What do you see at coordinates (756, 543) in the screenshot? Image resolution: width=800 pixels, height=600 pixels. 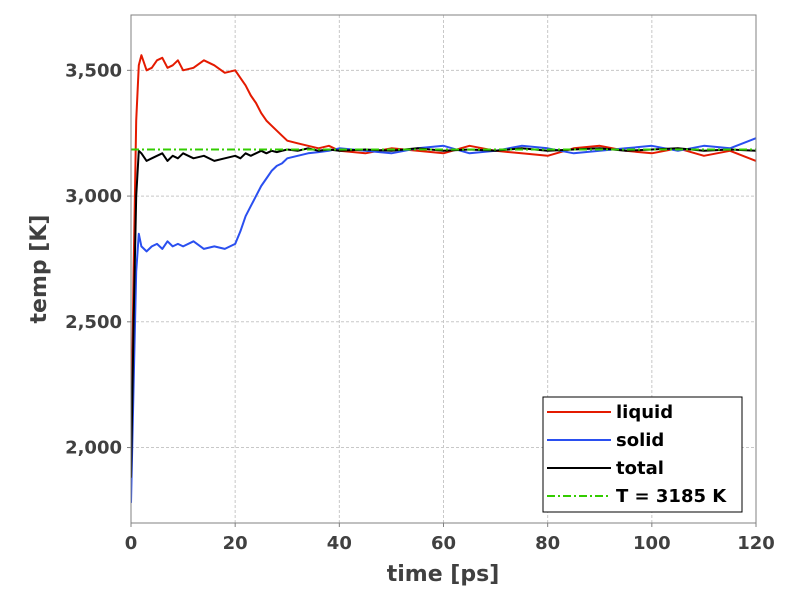 I see `x-tick-label: 120` at bounding box center [756, 543].